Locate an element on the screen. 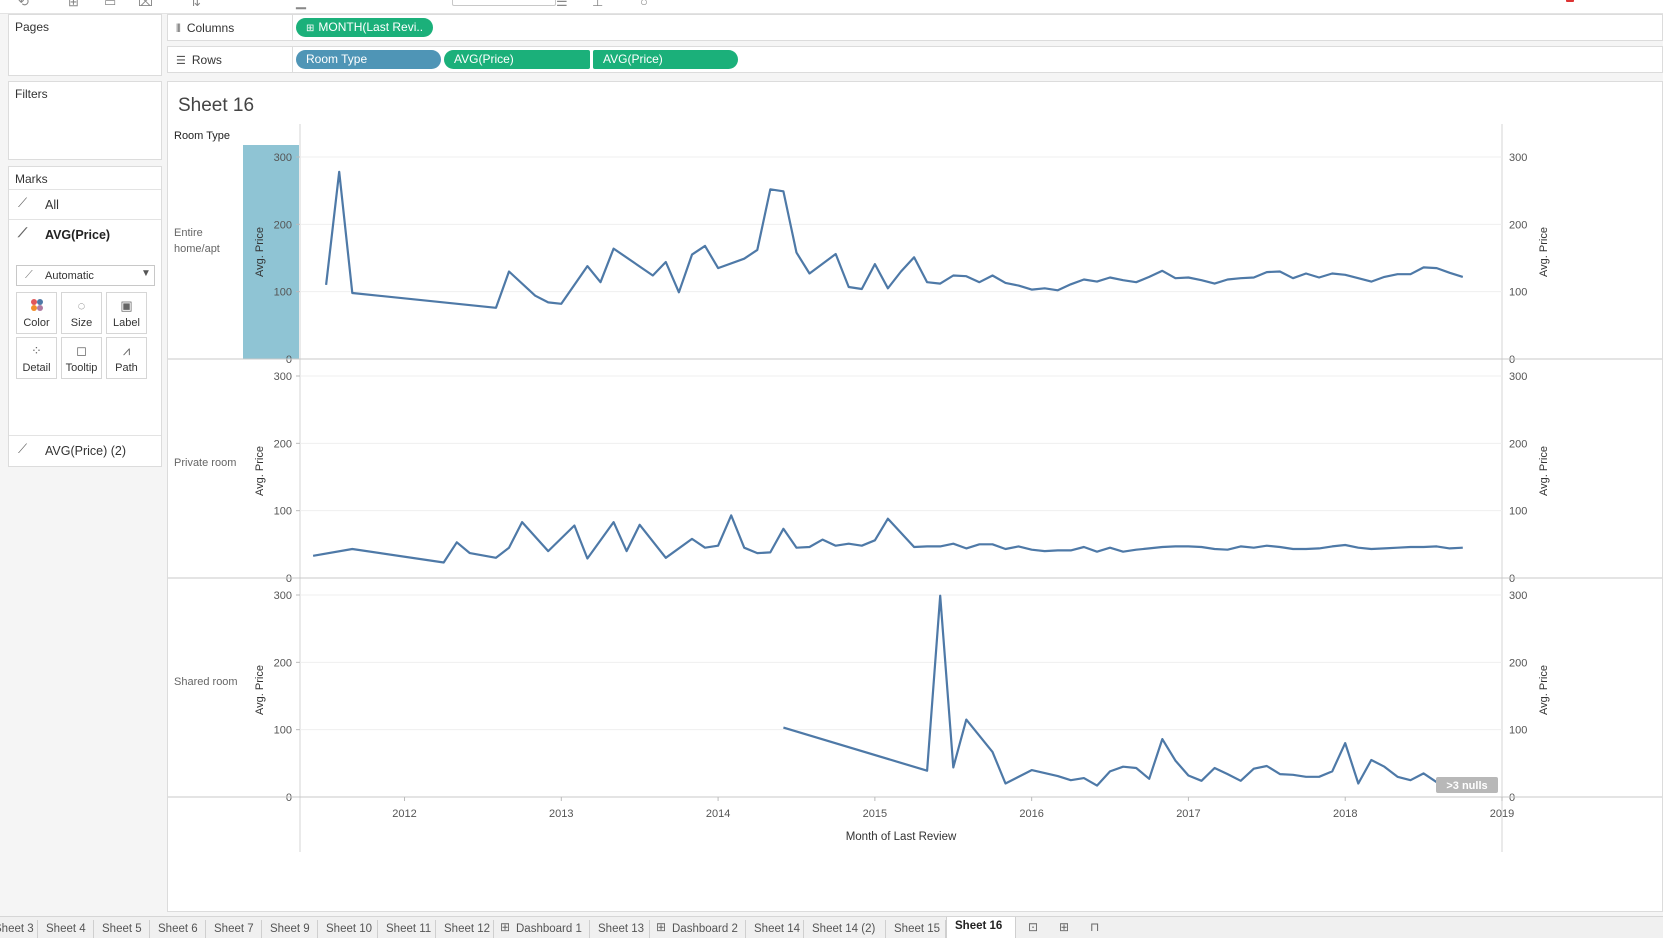  tab-sheet-10: Sheet 10 is located at coordinates (348, 929).